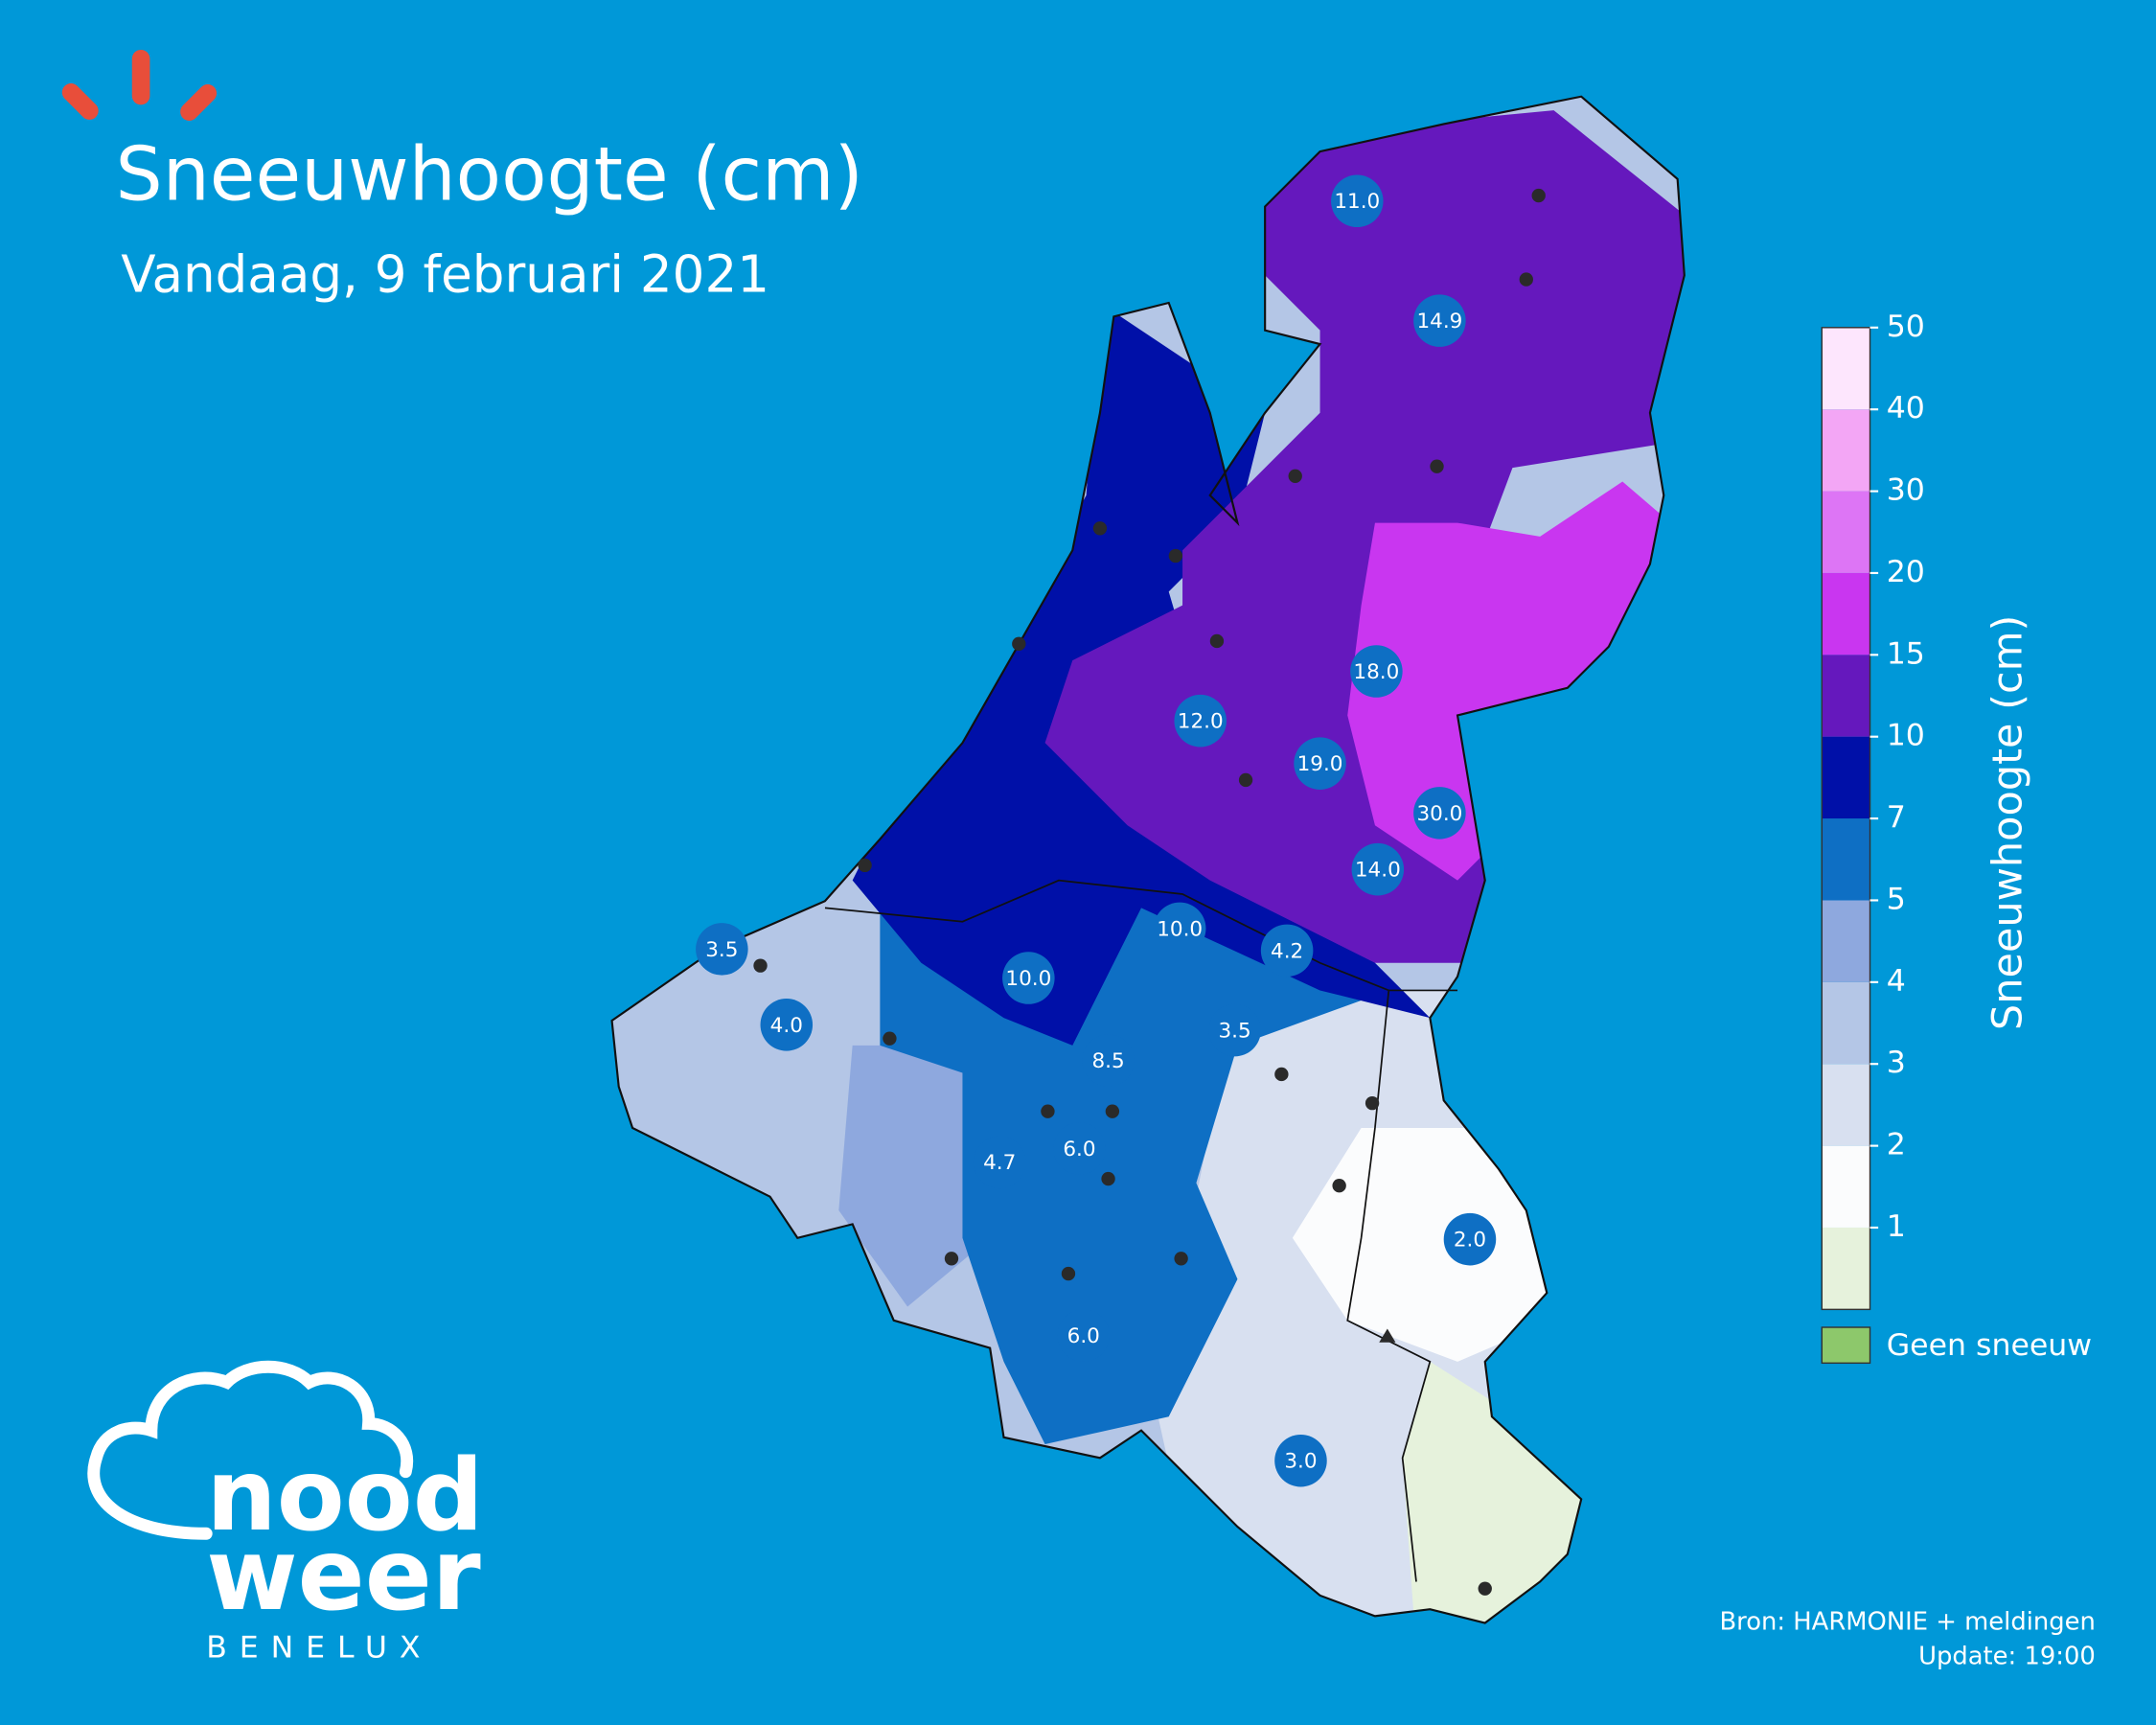 This screenshot has width=2156, height=1725. What do you see at coordinates (1896, 1145) in the screenshot?
I see `legend-tick-label: 2` at bounding box center [1896, 1145].